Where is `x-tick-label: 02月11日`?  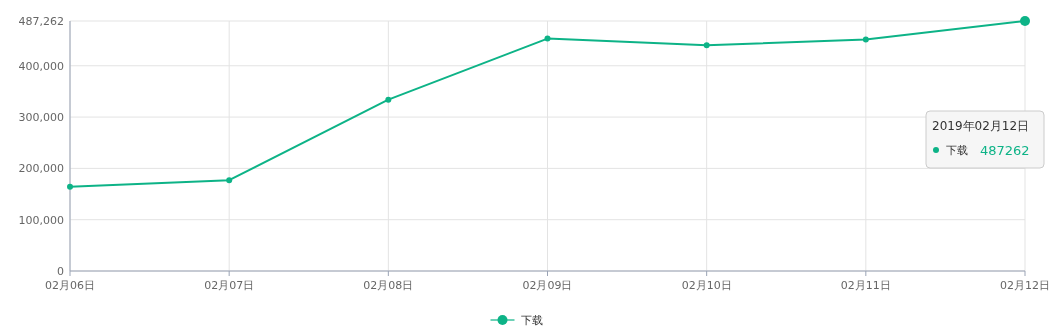 x-tick-label: 02月11日 is located at coordinates (865, 285).